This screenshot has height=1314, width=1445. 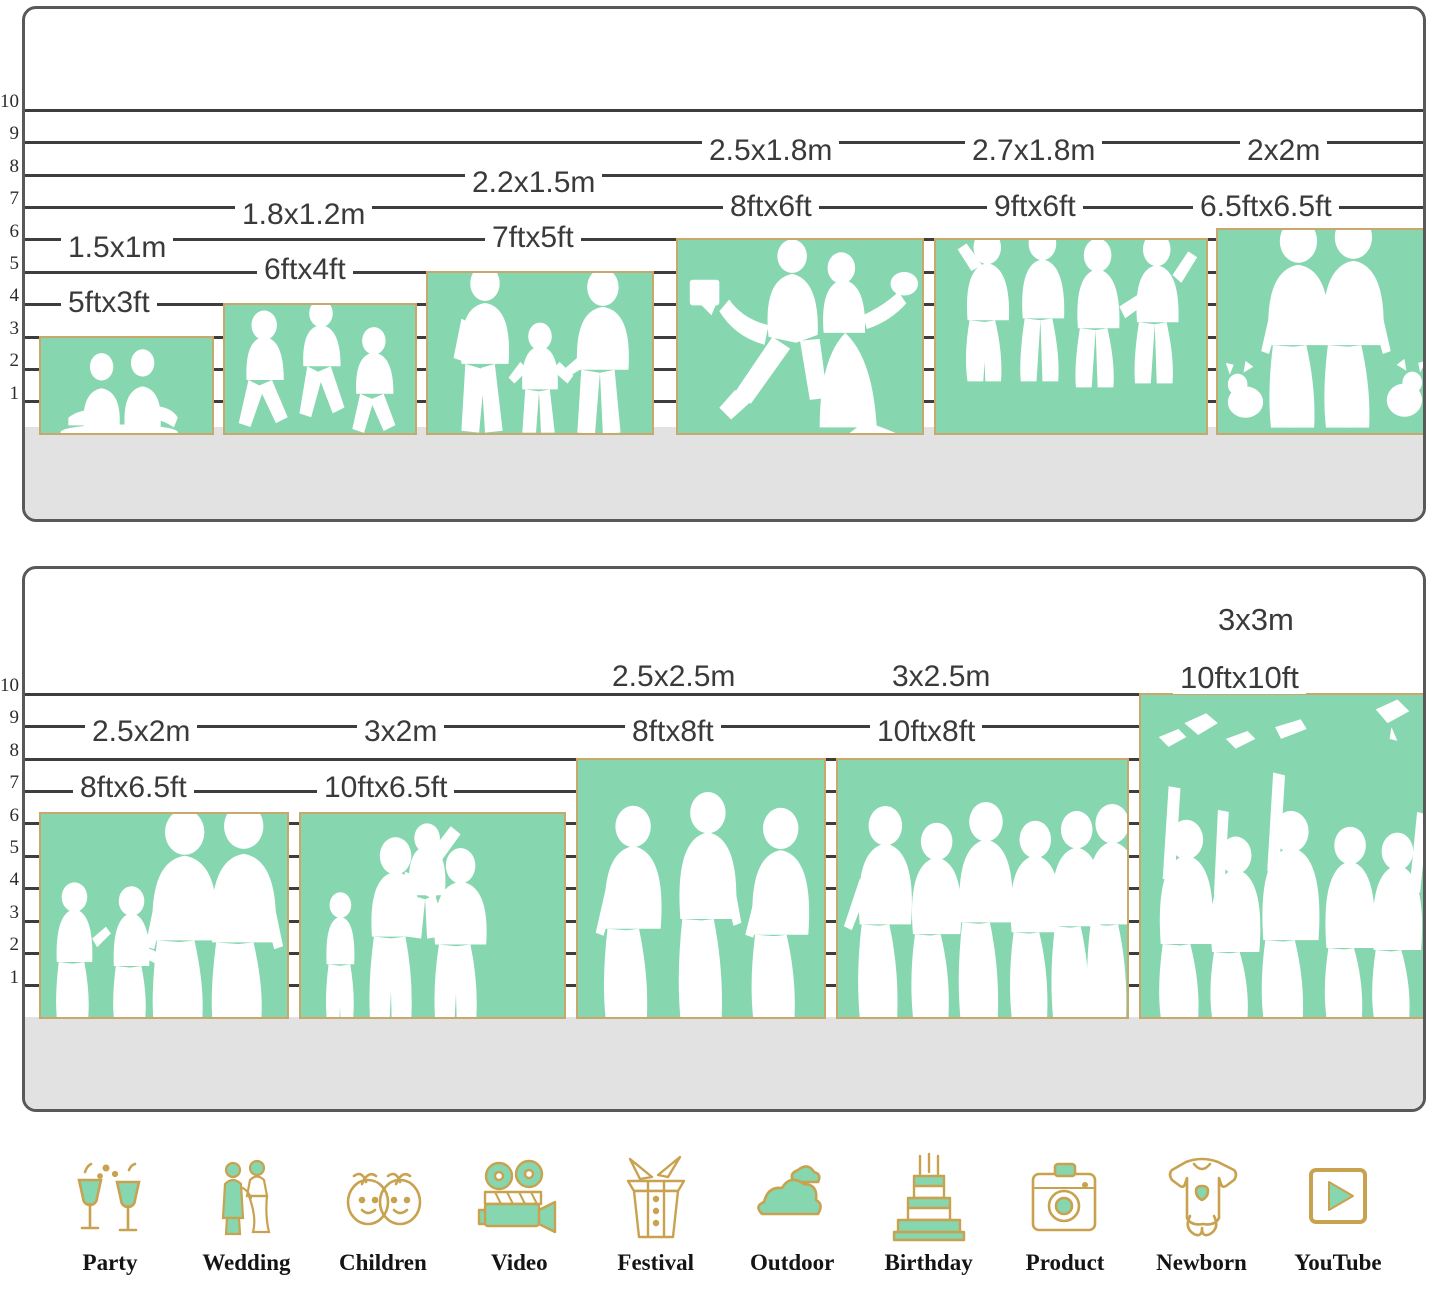 I want to click on use-case-children: Children, so click(x=383, y=1213).